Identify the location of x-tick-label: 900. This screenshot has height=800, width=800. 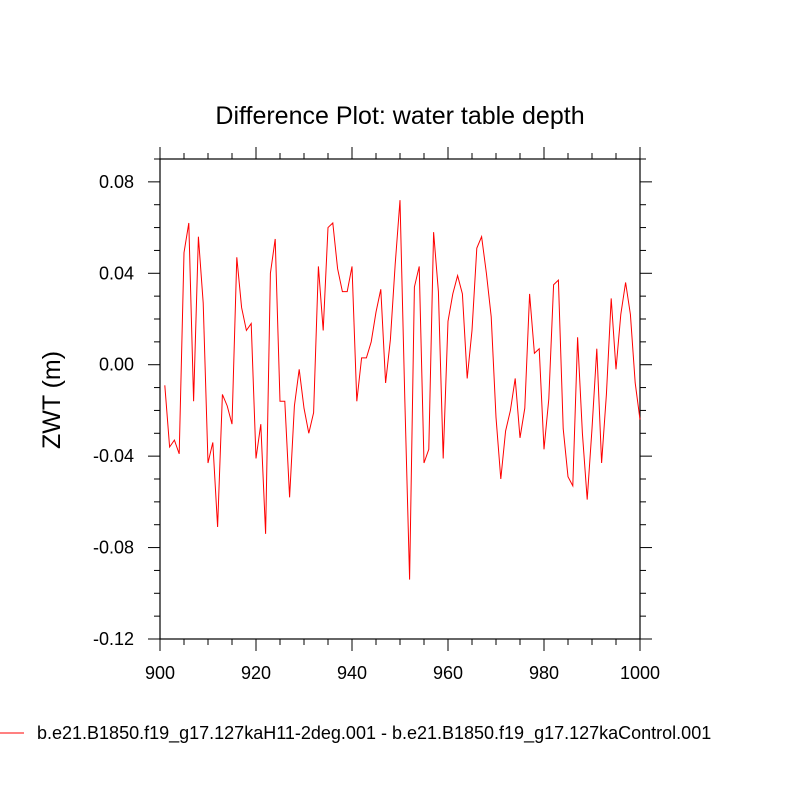
(160, 673).